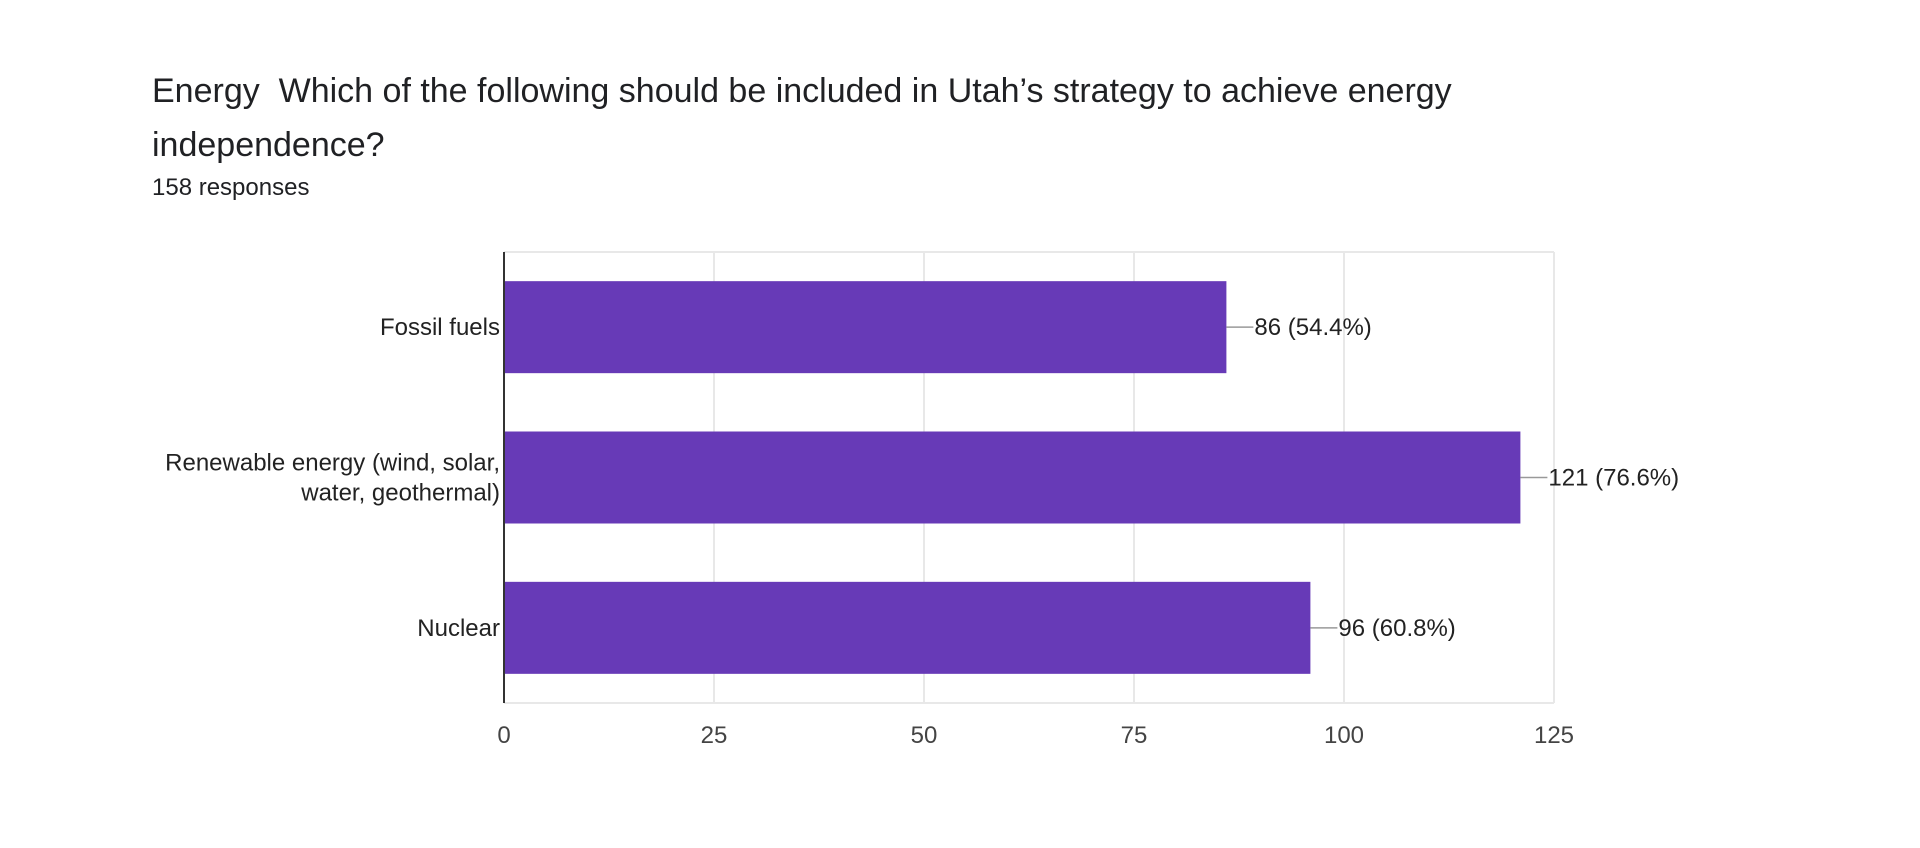 Image resolution: width=1920 pixels, height=848 pixels. I want to click on data-label-1: 121 (76.6%), so click(1613, 478).